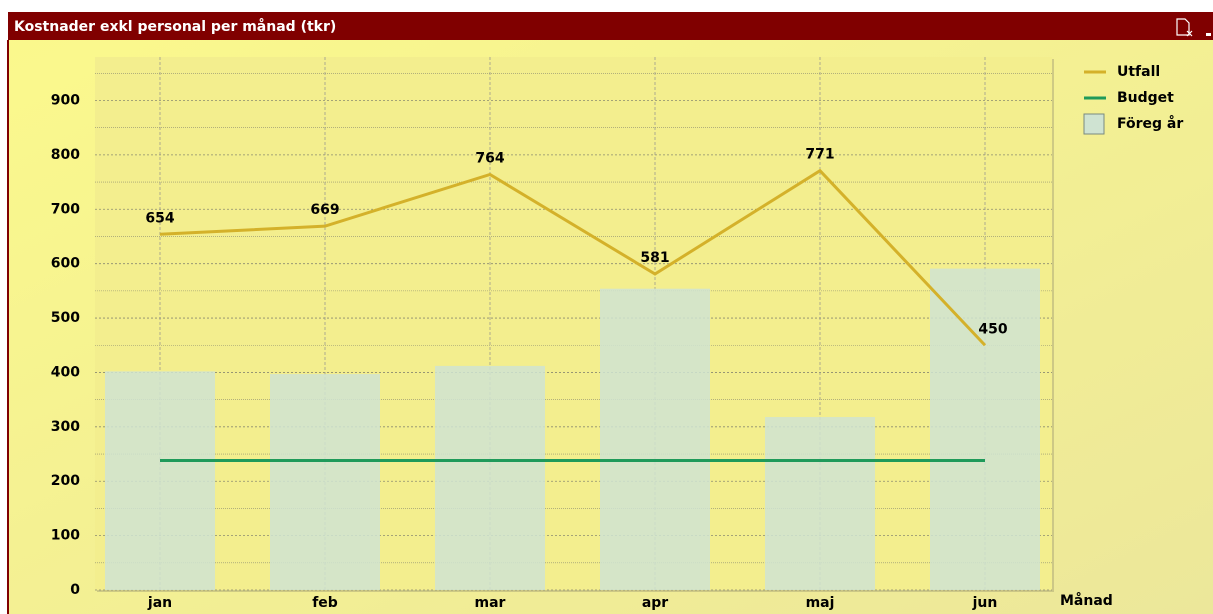 This screenshot has height=614, width=1213. I want to click on legend-label: Föreg år, so click(1150, 123).